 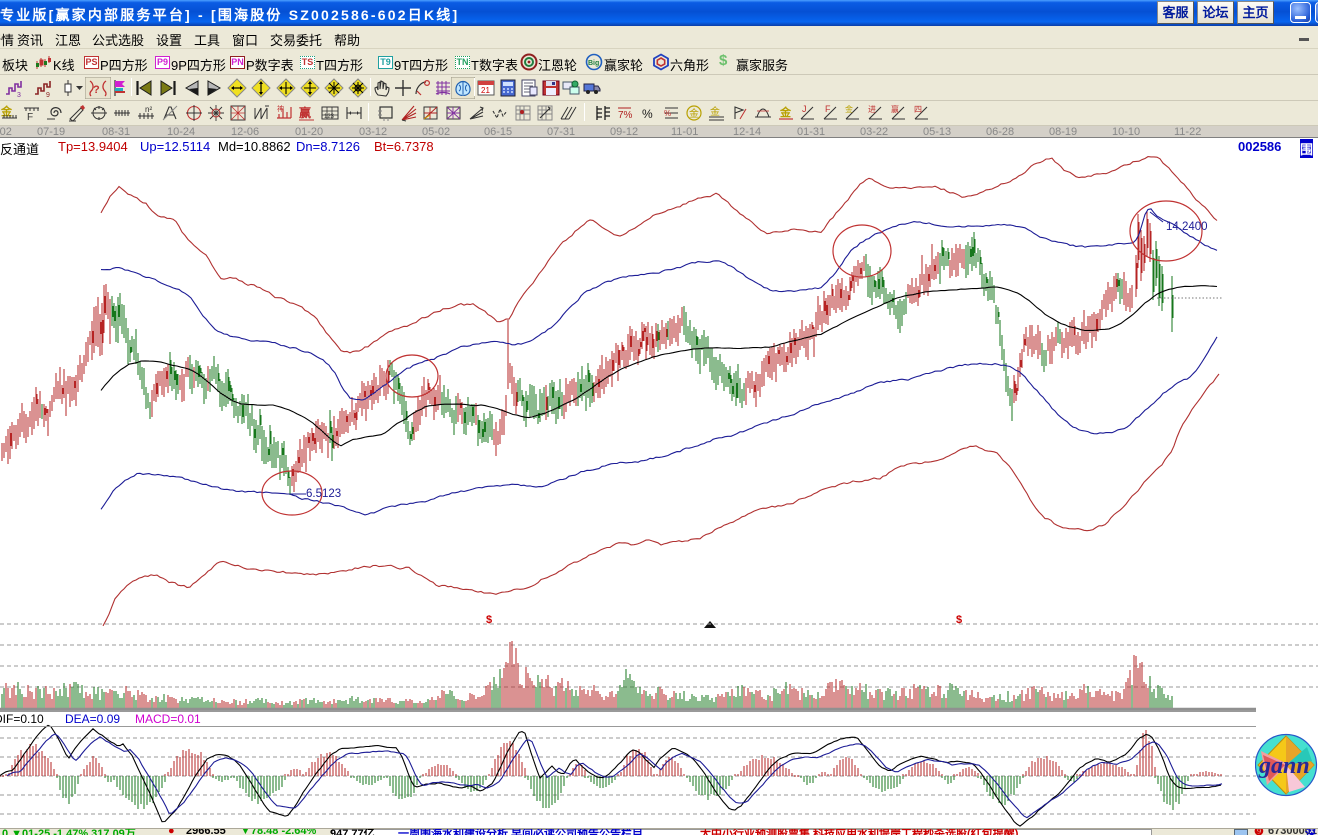 I want to click on svg-text: 3, so click(x=19, y=95).